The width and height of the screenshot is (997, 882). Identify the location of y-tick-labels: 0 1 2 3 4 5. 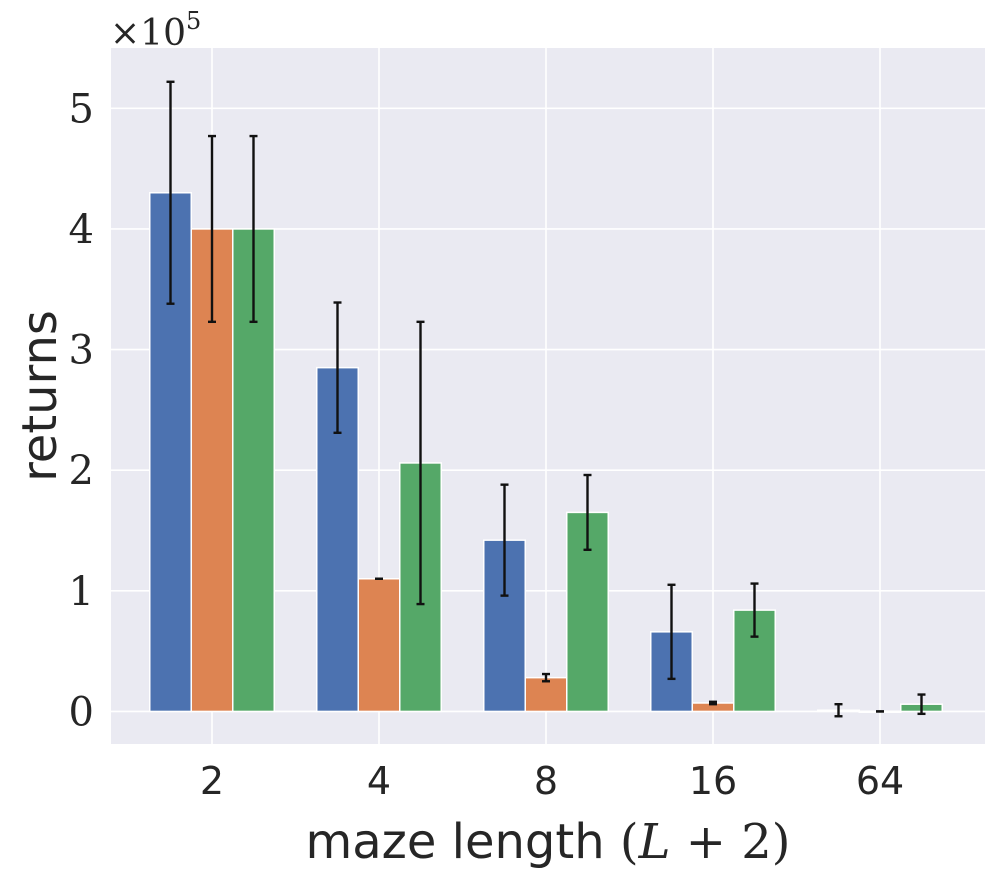
(81, 410).